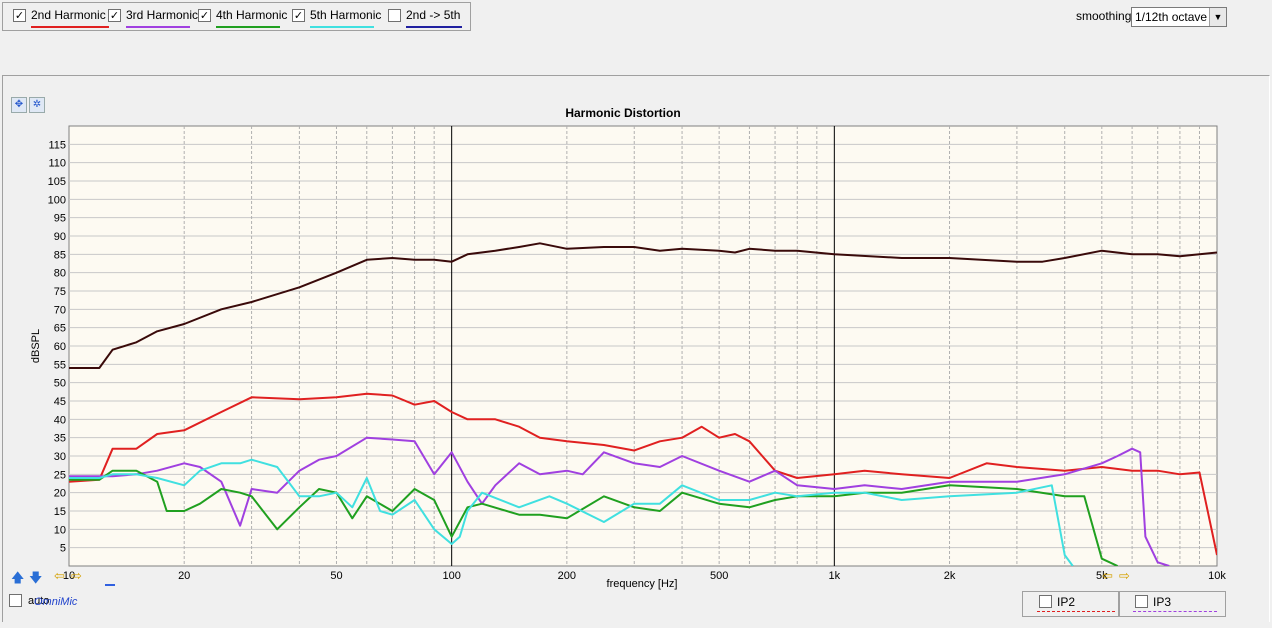  What do you see at coordinates (950, 576) in the screenshot?
I see `x-tick-label: 2k` at bounding box center [950, 576].